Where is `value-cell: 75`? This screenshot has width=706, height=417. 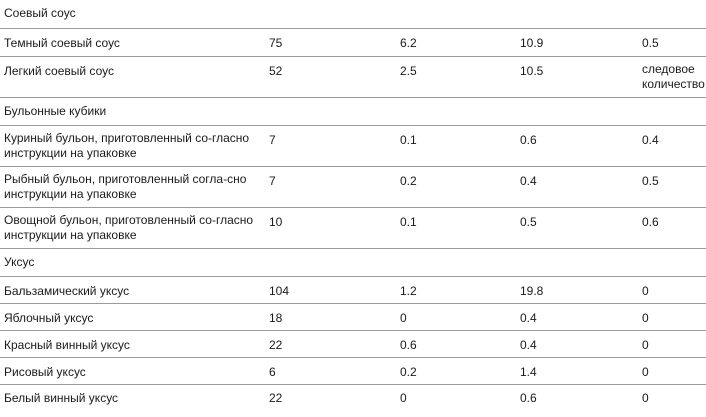
value-cell: 75 is located at coordinates (330, 42).